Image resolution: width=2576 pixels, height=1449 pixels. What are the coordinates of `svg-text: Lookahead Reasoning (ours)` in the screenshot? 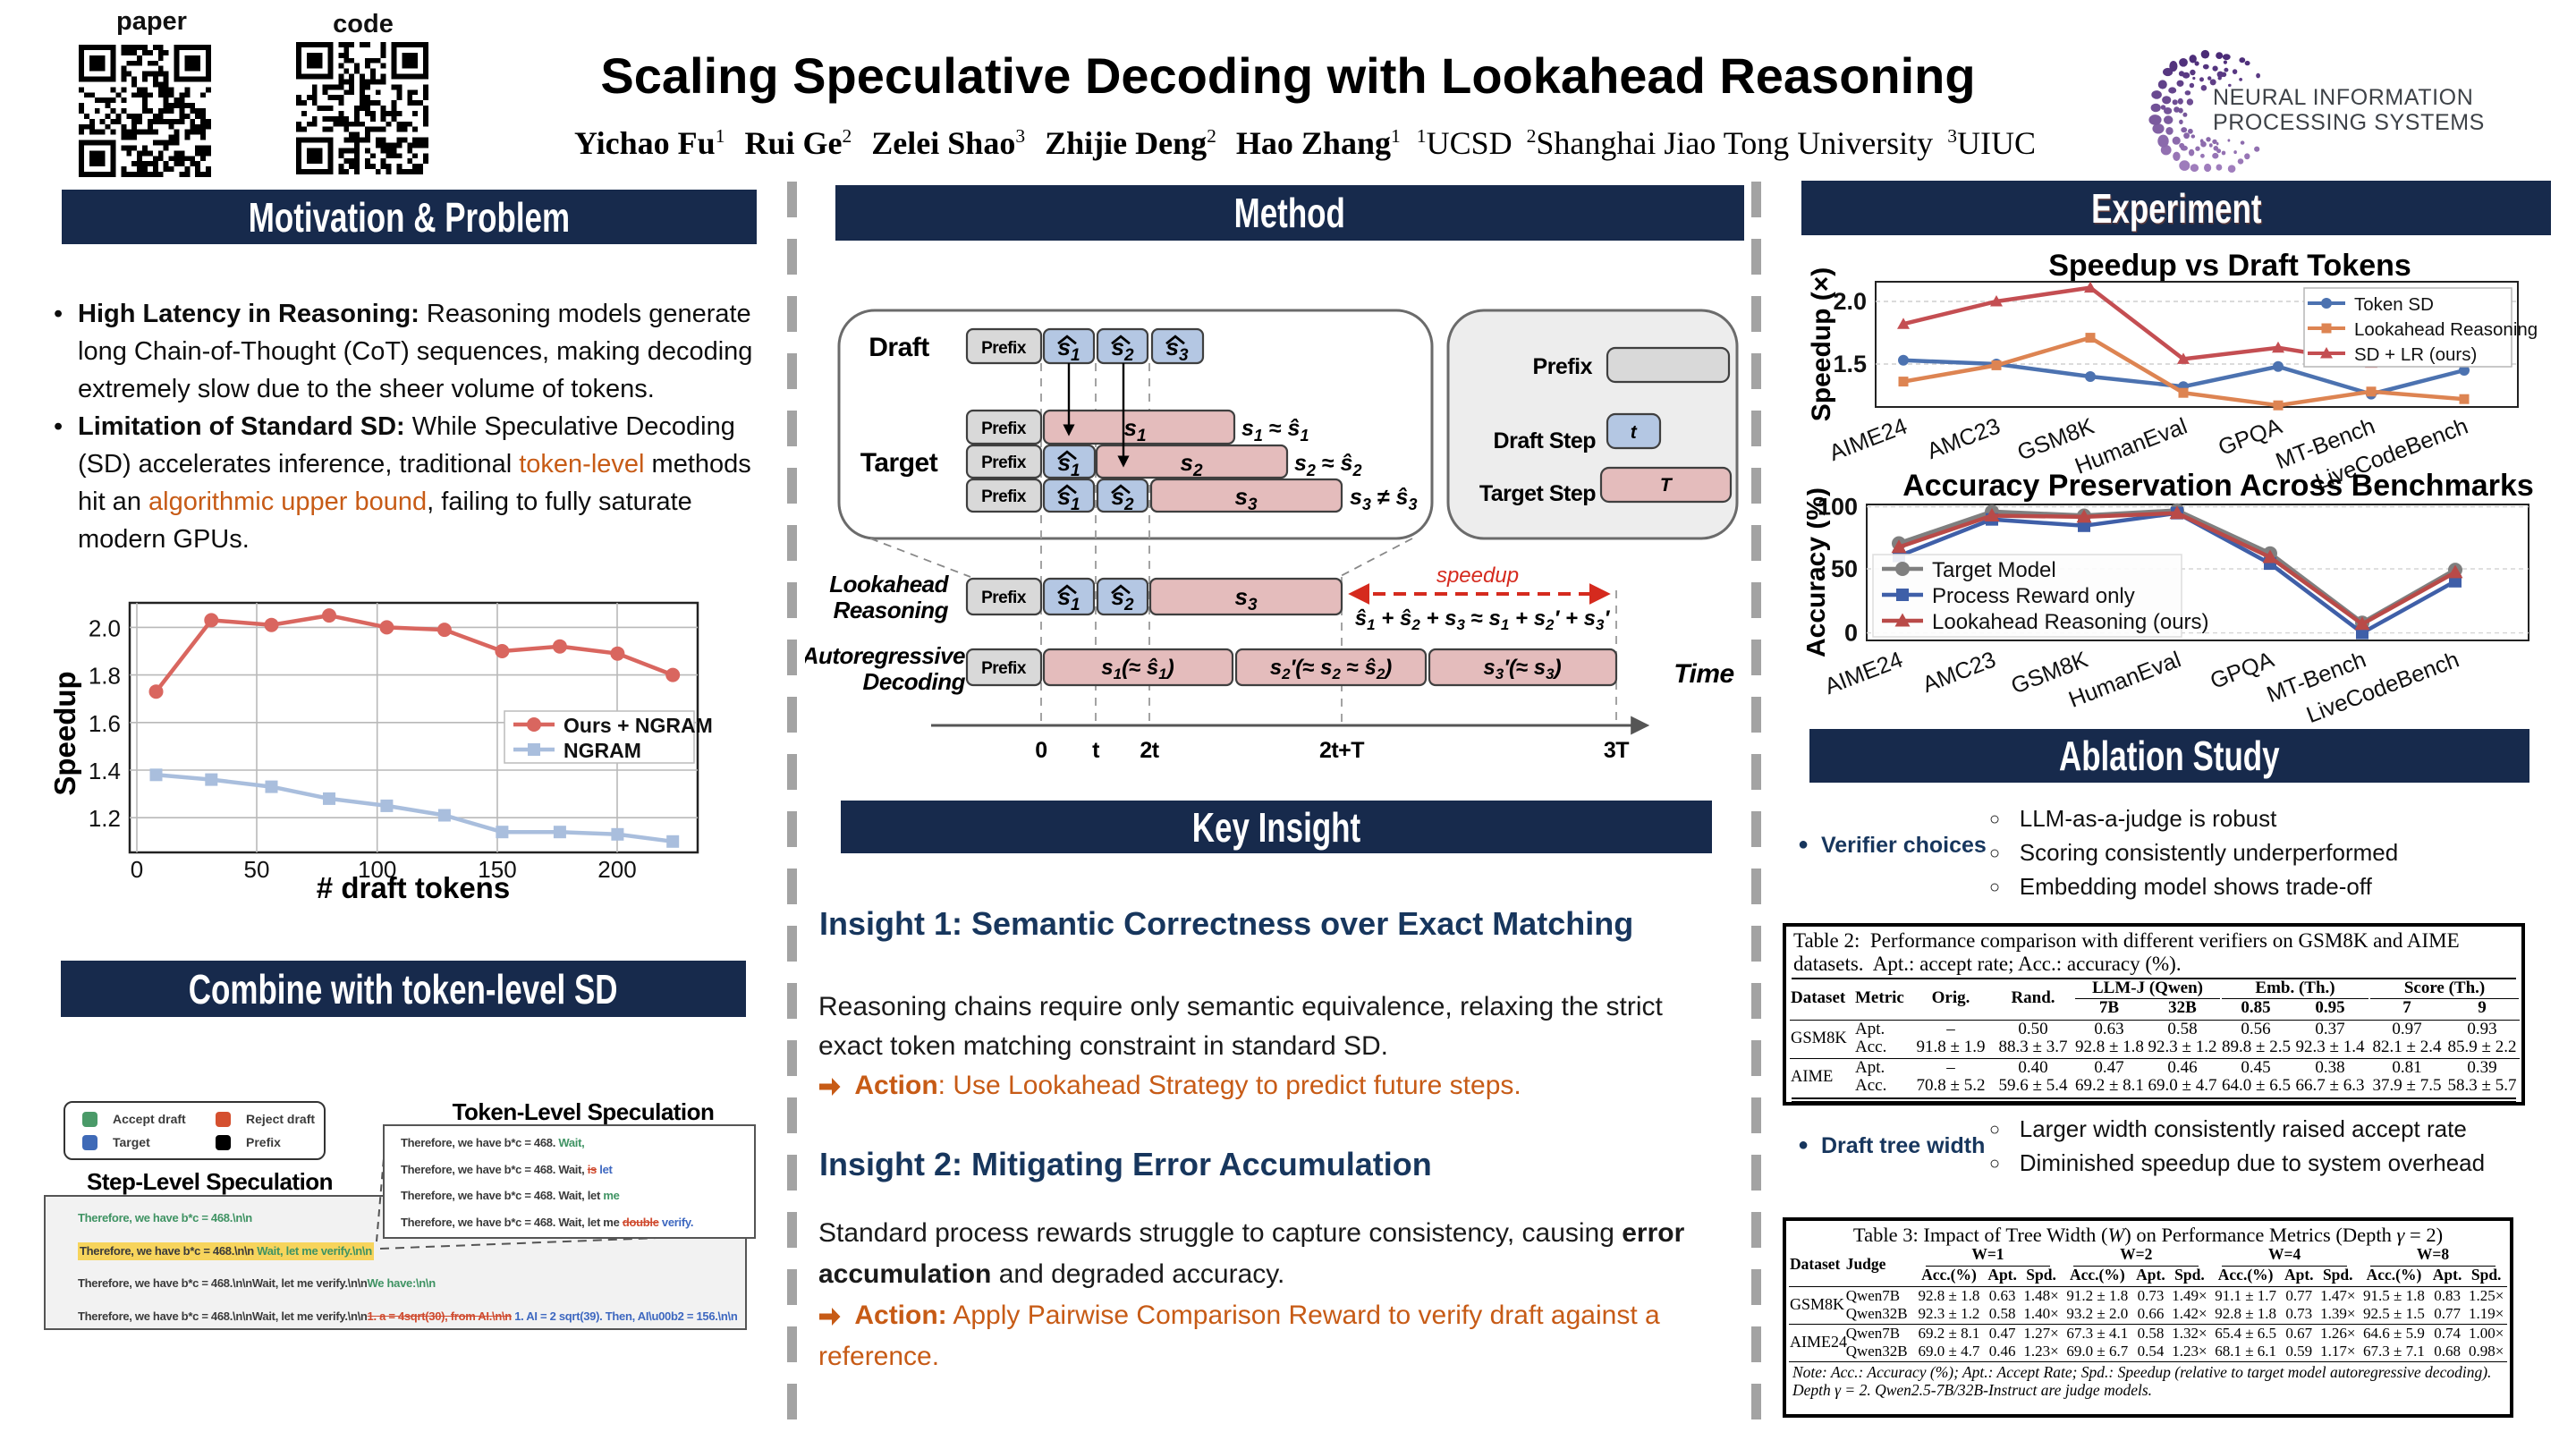 It's located at (2070, 622).